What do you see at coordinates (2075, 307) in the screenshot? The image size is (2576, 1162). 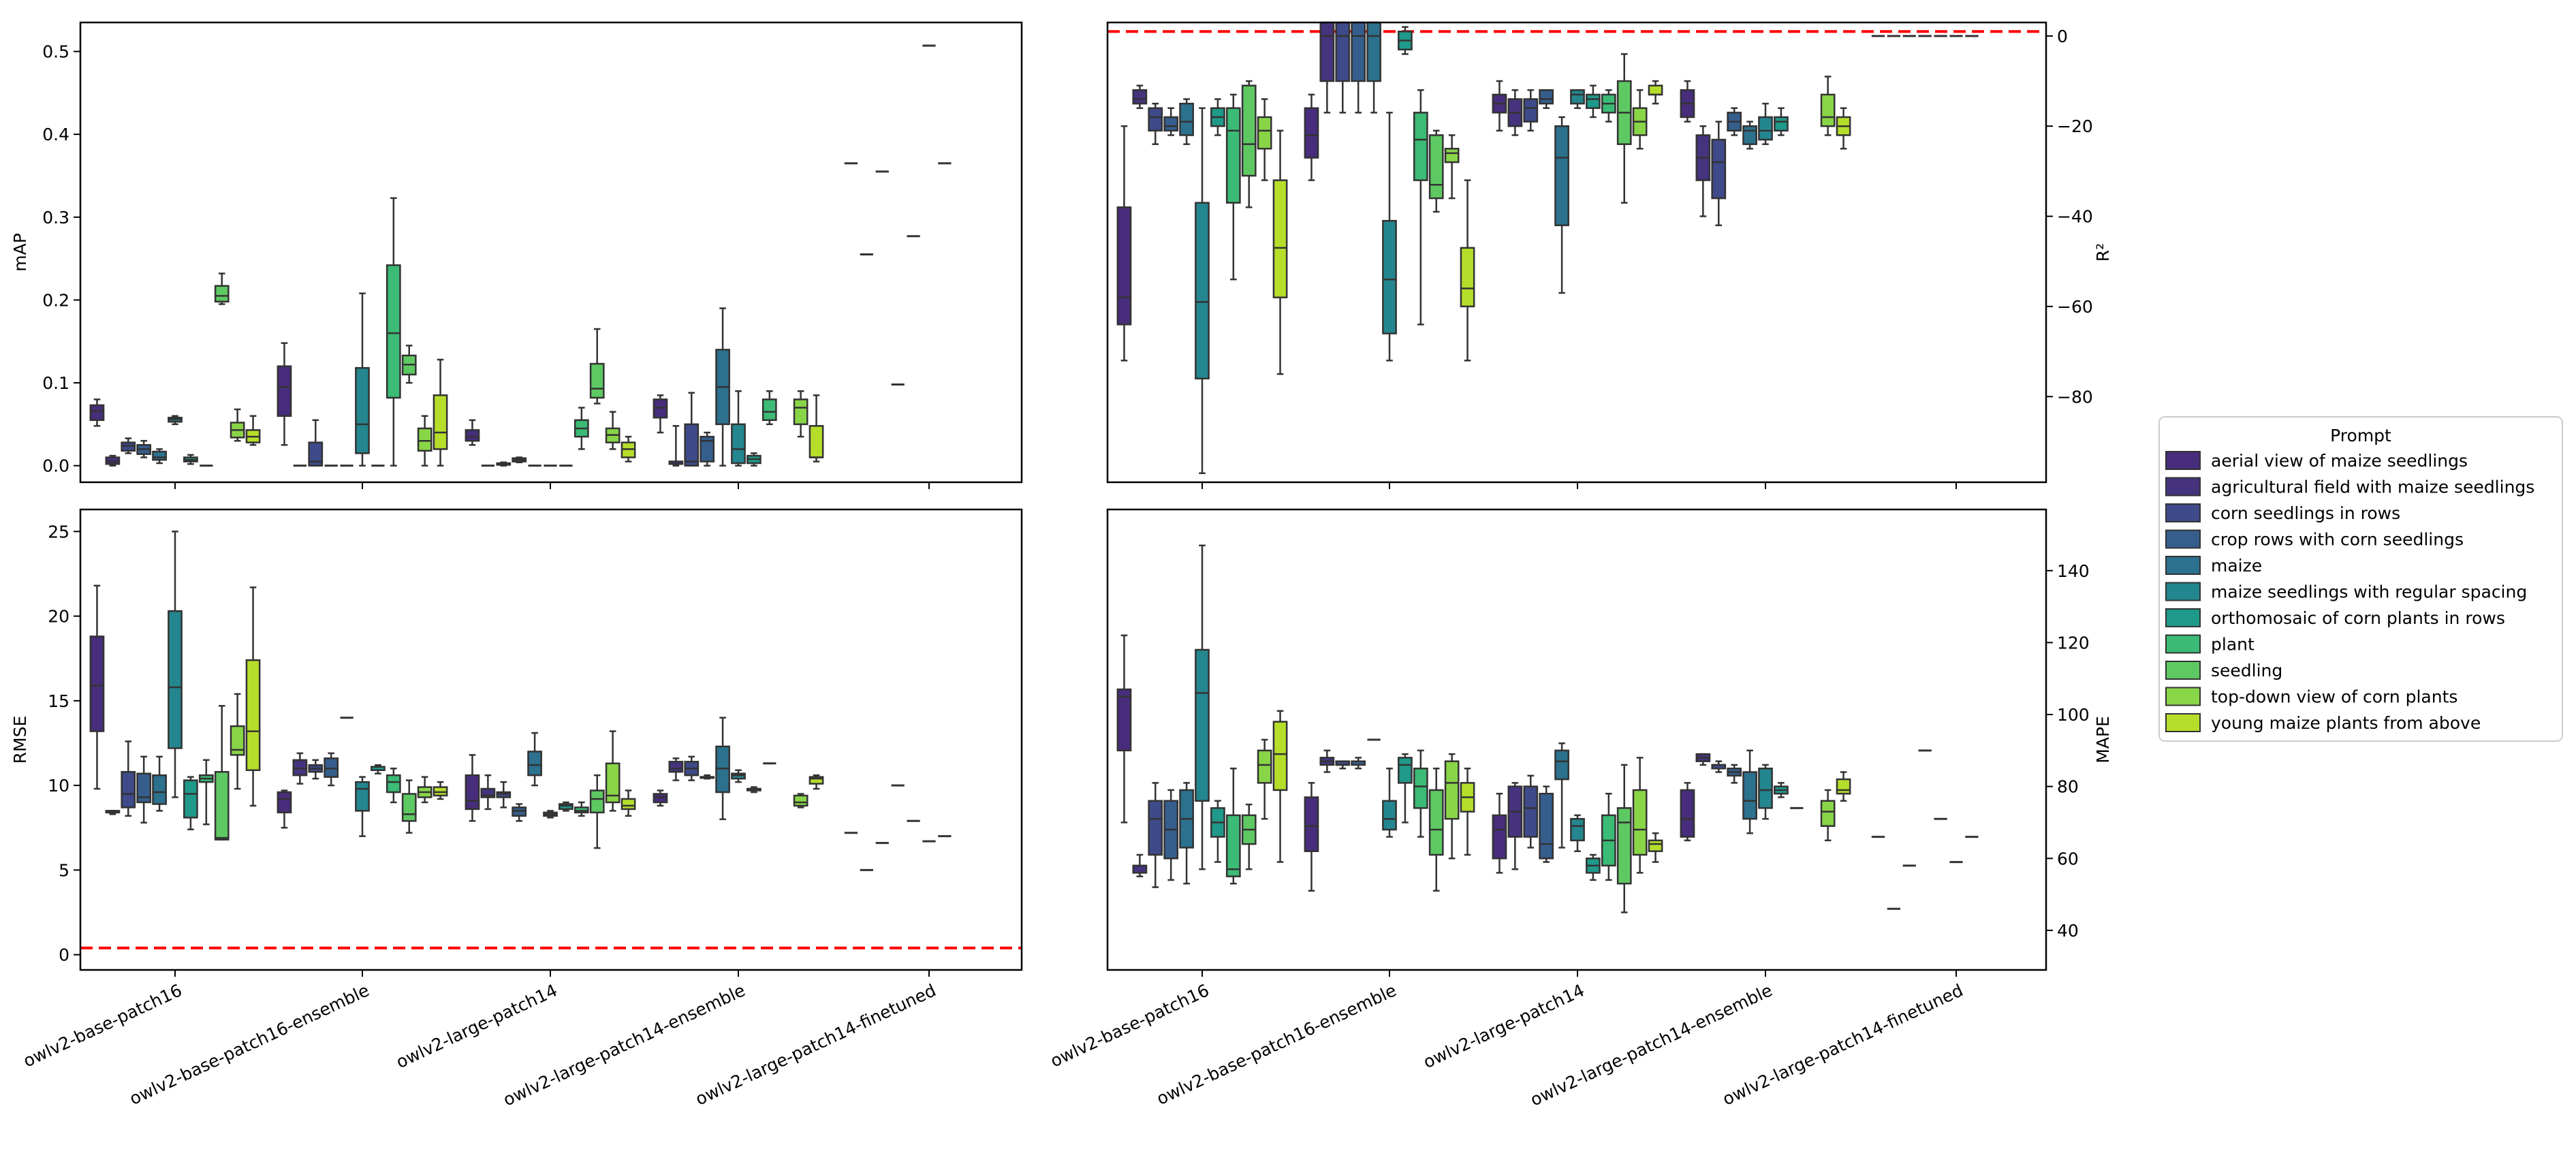 I see `y-tick-label: −60` at bounding box center [2075, 307].